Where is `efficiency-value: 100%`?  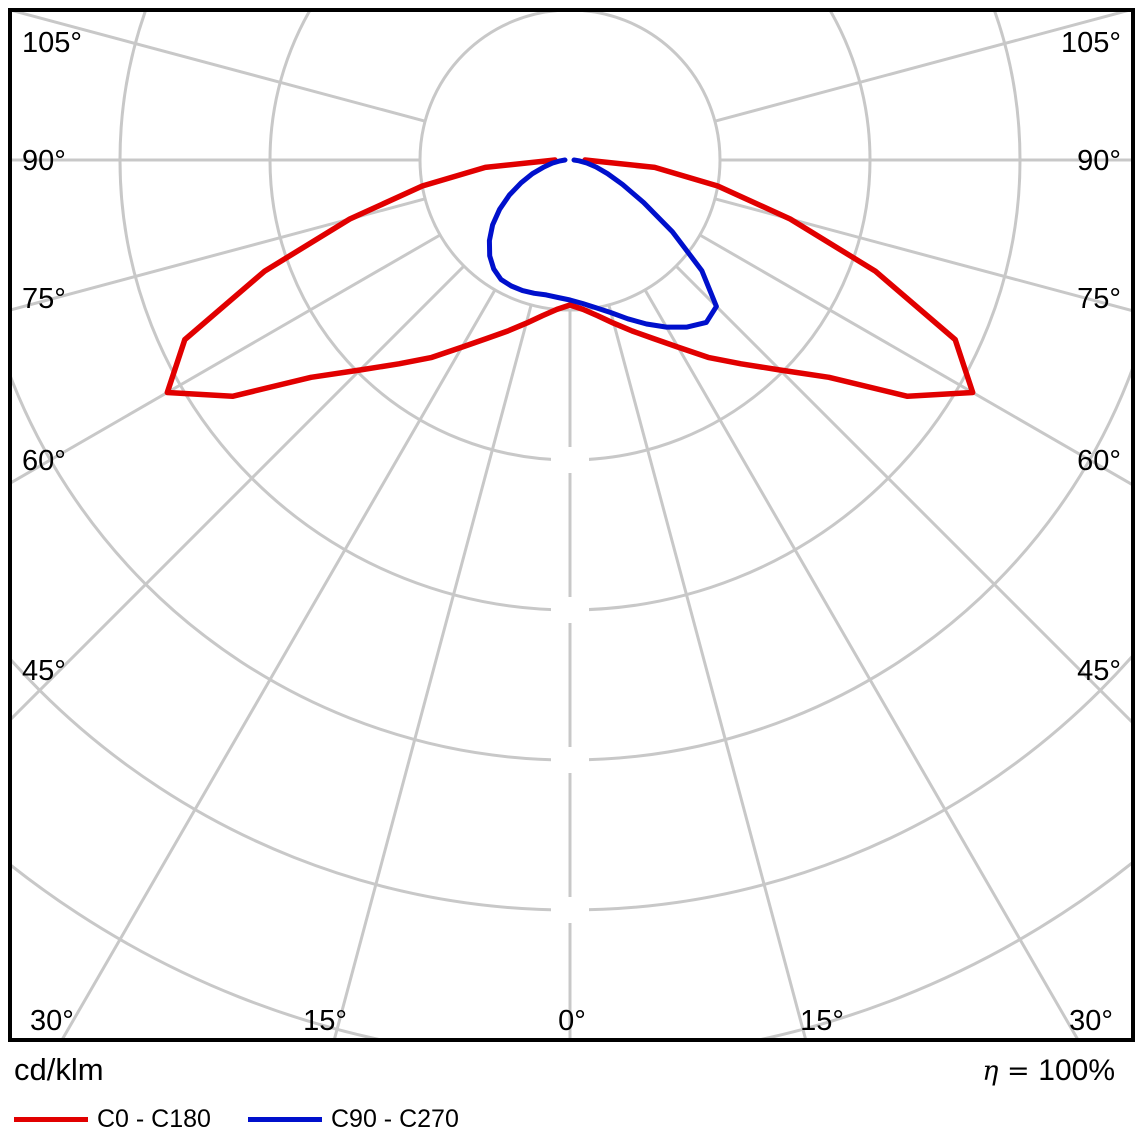
efficiency-value: 100% is located at coordinates (1076, 1070).